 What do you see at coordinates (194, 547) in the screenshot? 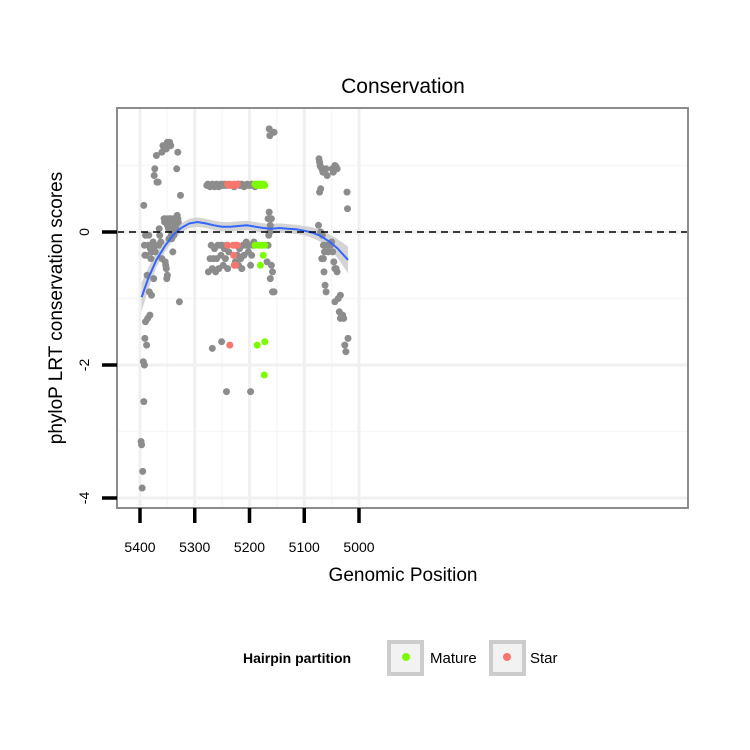
I see `x-tick-label: 5300` at bounding box center [194, 547].